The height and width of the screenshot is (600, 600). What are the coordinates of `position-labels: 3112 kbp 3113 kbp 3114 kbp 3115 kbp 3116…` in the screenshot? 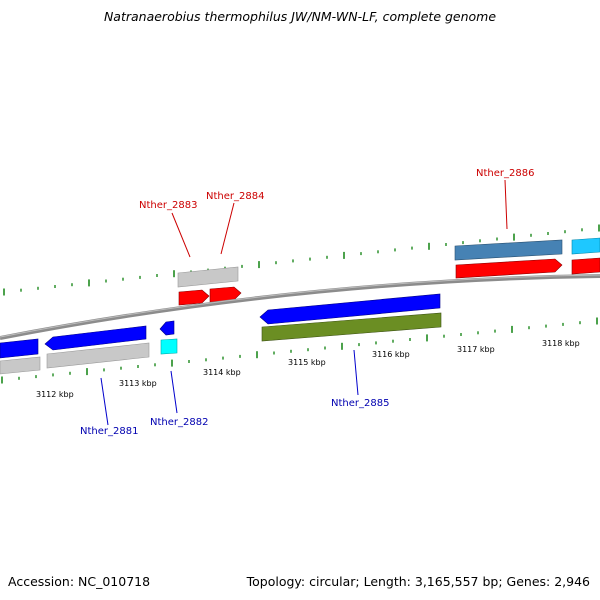 It's located at (308, 369).